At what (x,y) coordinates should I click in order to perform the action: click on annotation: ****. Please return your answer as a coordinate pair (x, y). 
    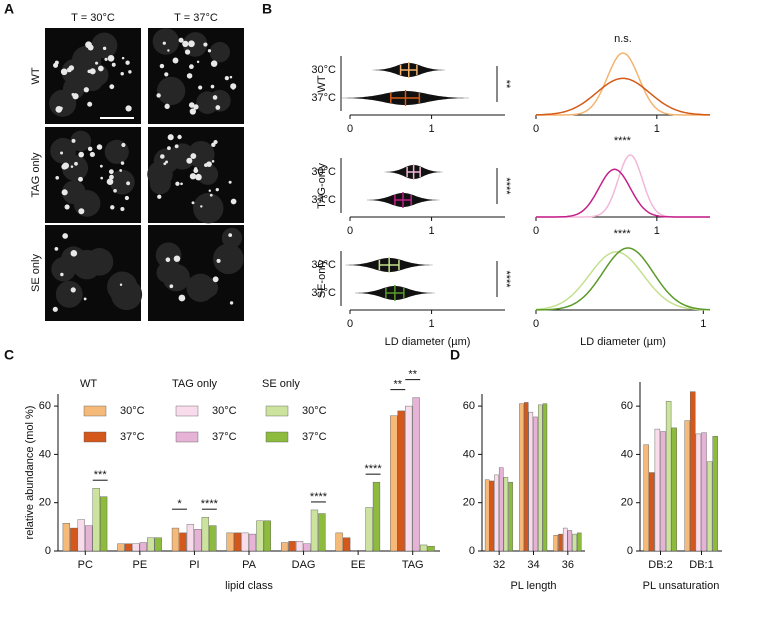
    Looking at the image, I should click on (623, 234).